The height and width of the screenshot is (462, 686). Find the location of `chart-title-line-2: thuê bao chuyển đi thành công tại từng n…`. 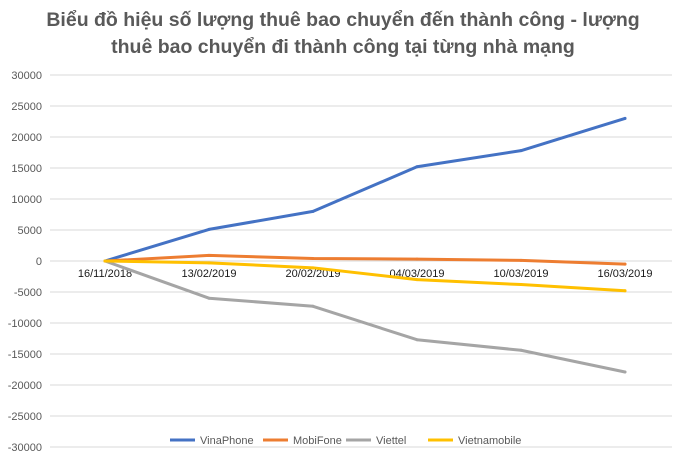

chart-title-line-2: thuê bao chuyển đi thành công tại từng n… is located at coordinates (343, 47).